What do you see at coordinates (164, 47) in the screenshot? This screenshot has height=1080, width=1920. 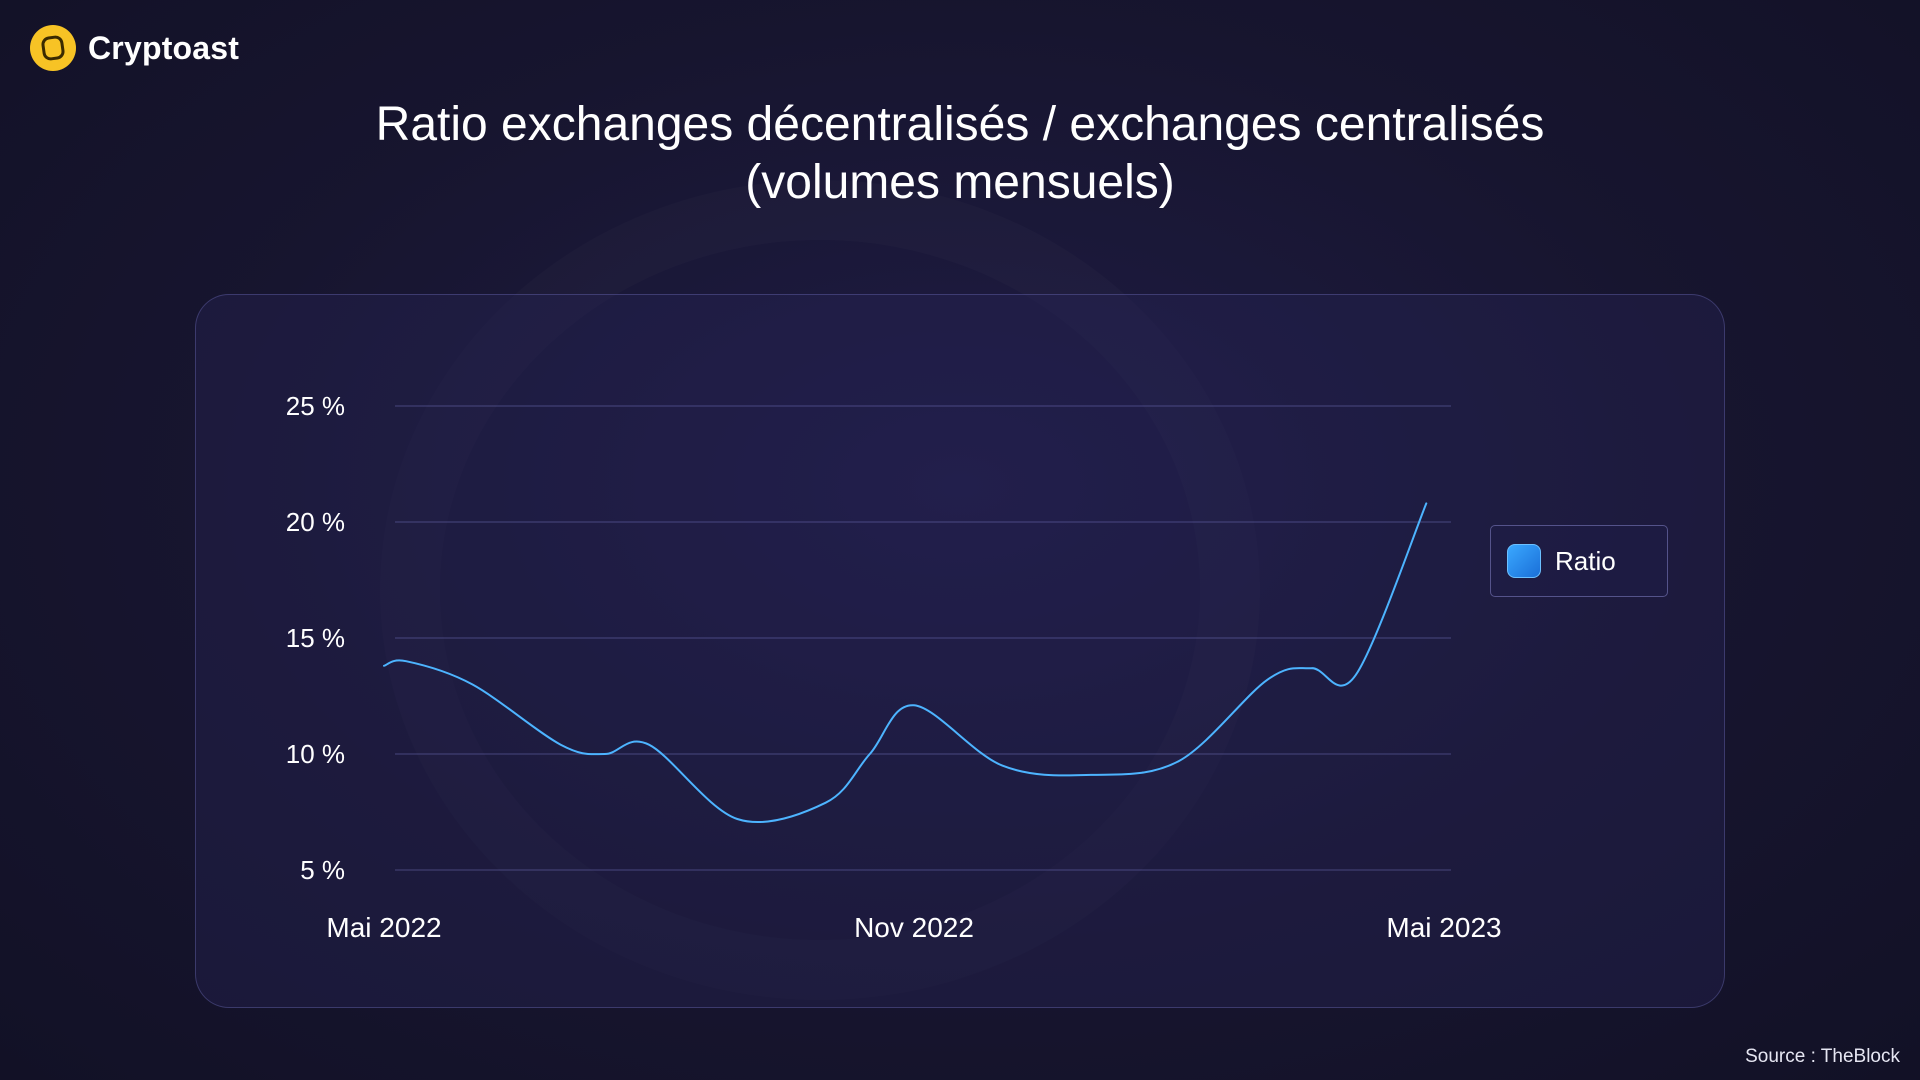 I see `brand-name: Cryptoast` at bounding box center [164, 47].